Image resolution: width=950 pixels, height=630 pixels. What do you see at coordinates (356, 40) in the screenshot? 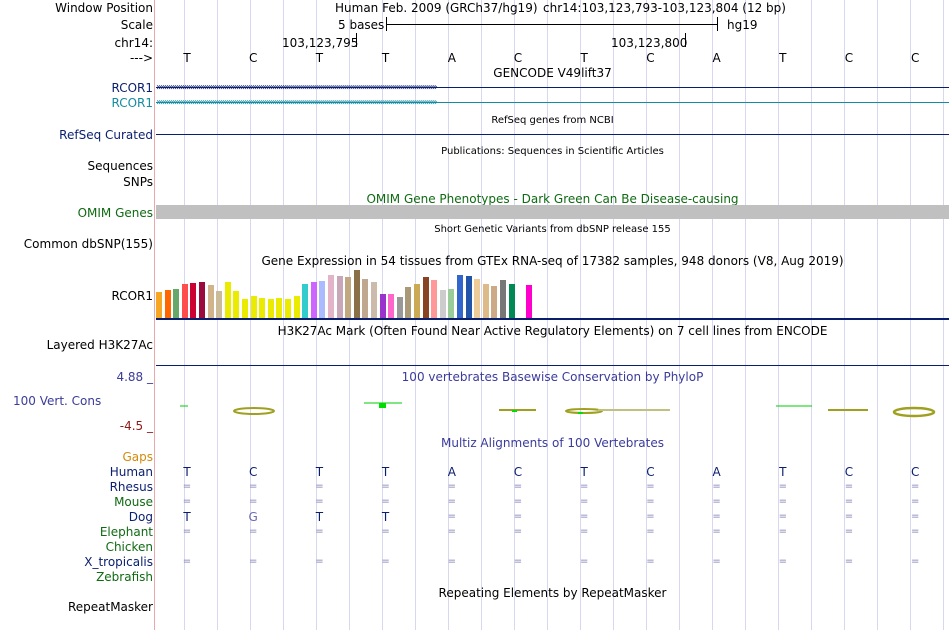
I see `coord-left-tick` at bounding box center [356, 40].